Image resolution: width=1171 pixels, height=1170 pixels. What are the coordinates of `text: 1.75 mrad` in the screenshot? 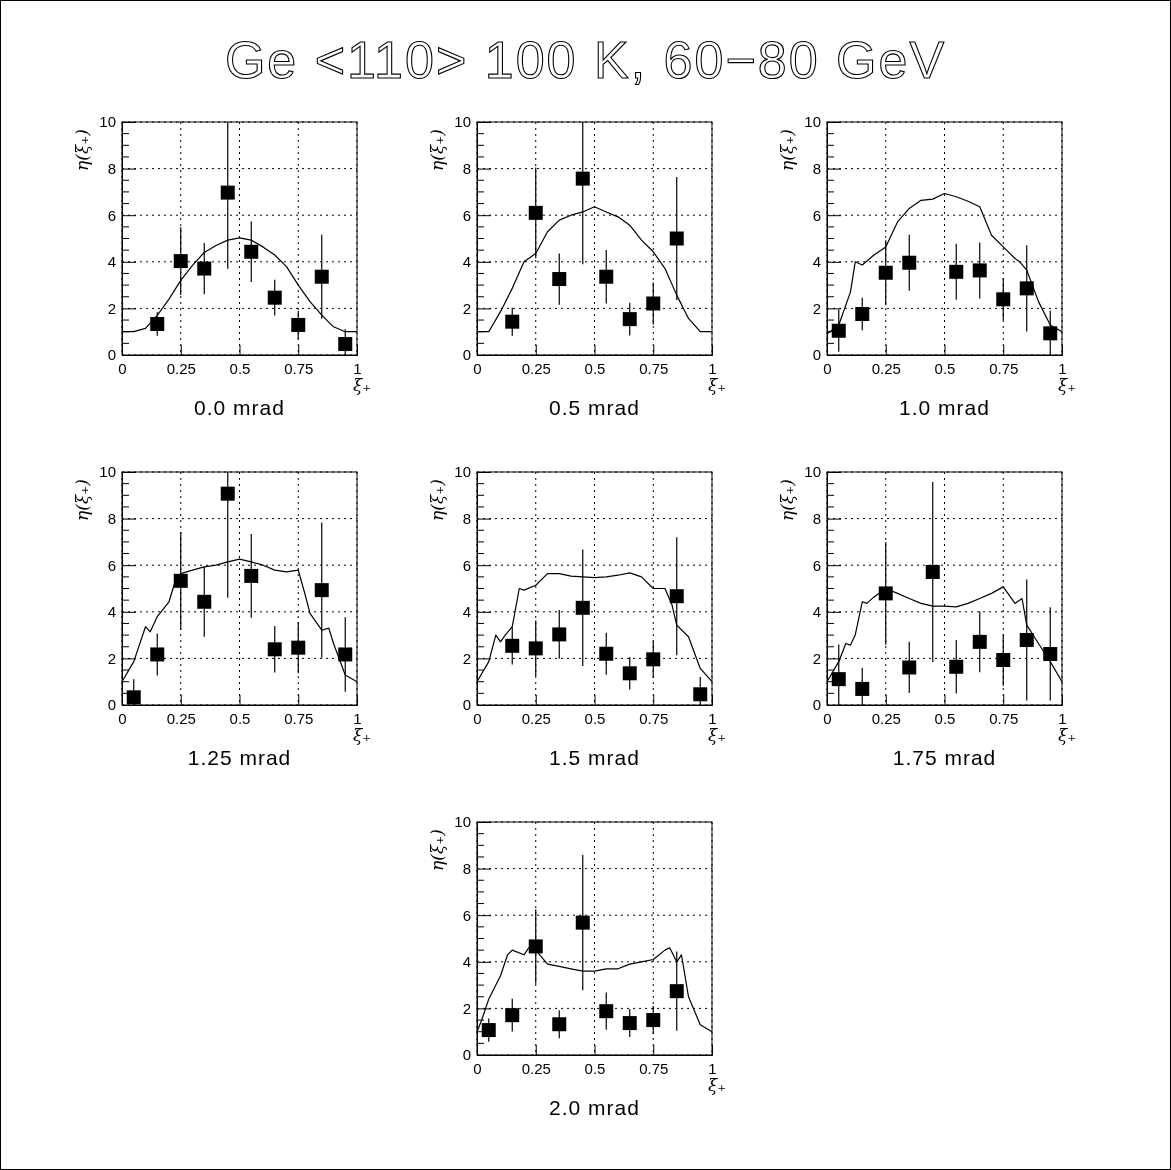 It's located at (944, 757).